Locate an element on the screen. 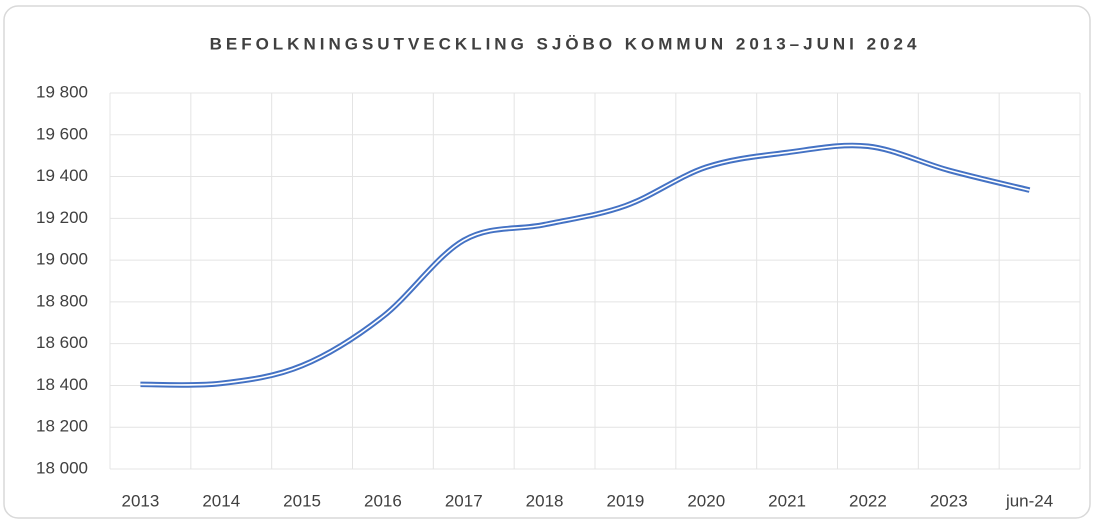  x-tick-label: 2017 is located at coordinates (464, 500).